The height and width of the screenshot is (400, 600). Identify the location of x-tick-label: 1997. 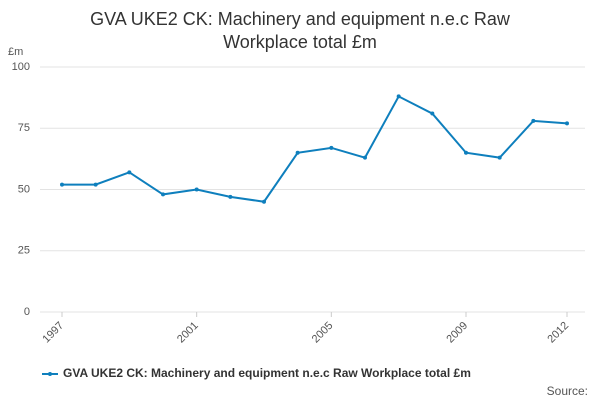
(53, 333).